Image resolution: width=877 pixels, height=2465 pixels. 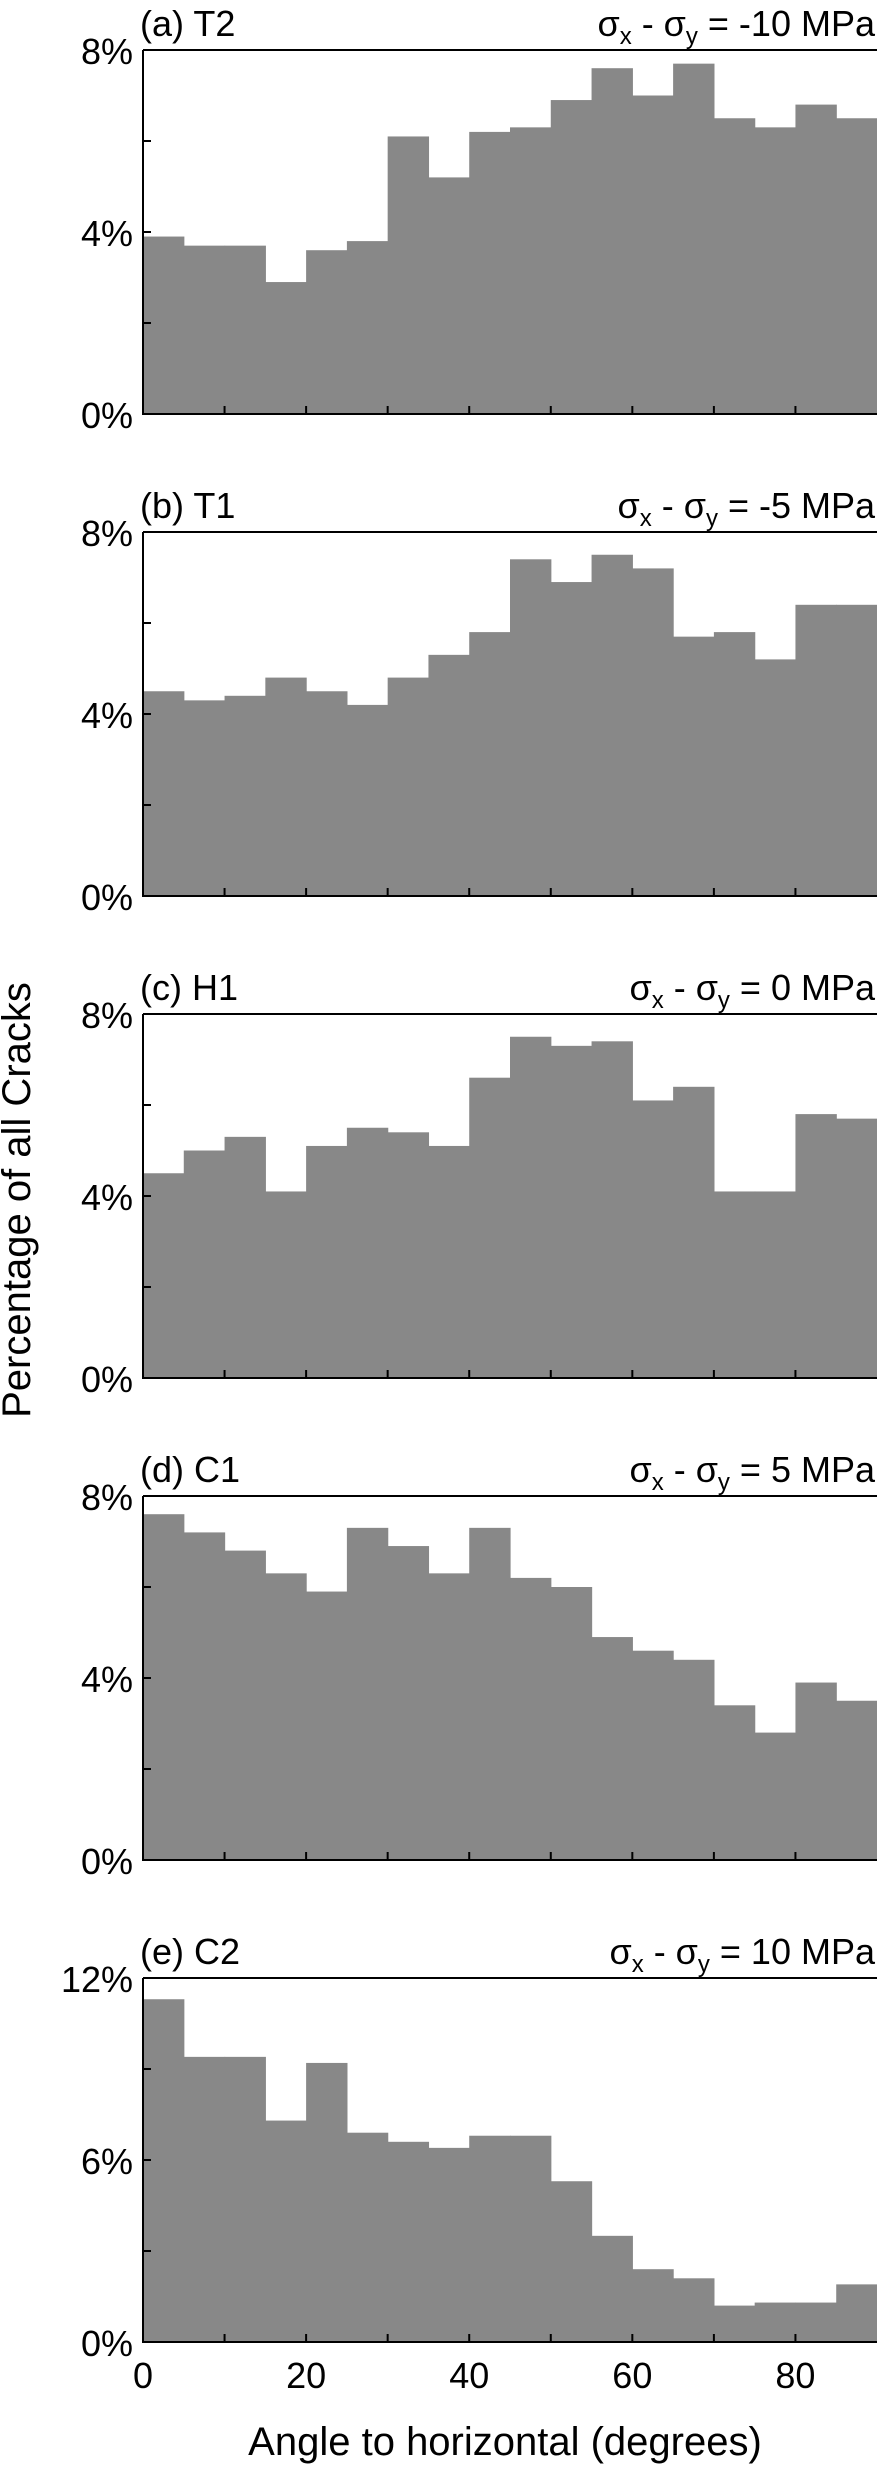 What do you see at coordinates (189, 987) in the screenshot?
I see `panel-label: (c) H1` at bounding box center [189, 987].